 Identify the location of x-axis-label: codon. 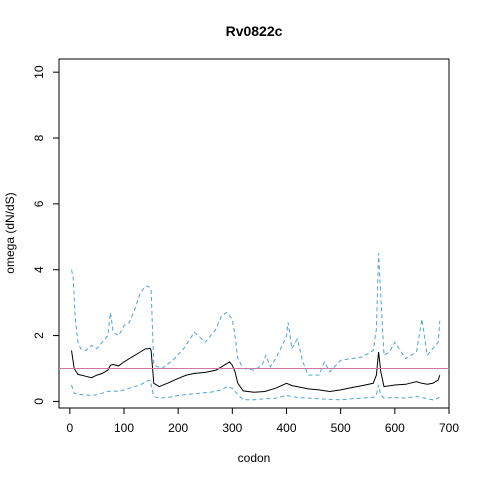
(254, 458).